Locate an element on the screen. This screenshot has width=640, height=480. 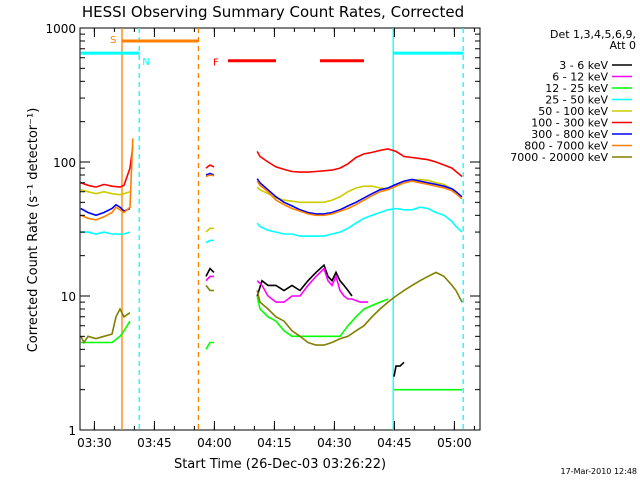
legend-header-1: Att 0 is located at coordinates (623, 45).